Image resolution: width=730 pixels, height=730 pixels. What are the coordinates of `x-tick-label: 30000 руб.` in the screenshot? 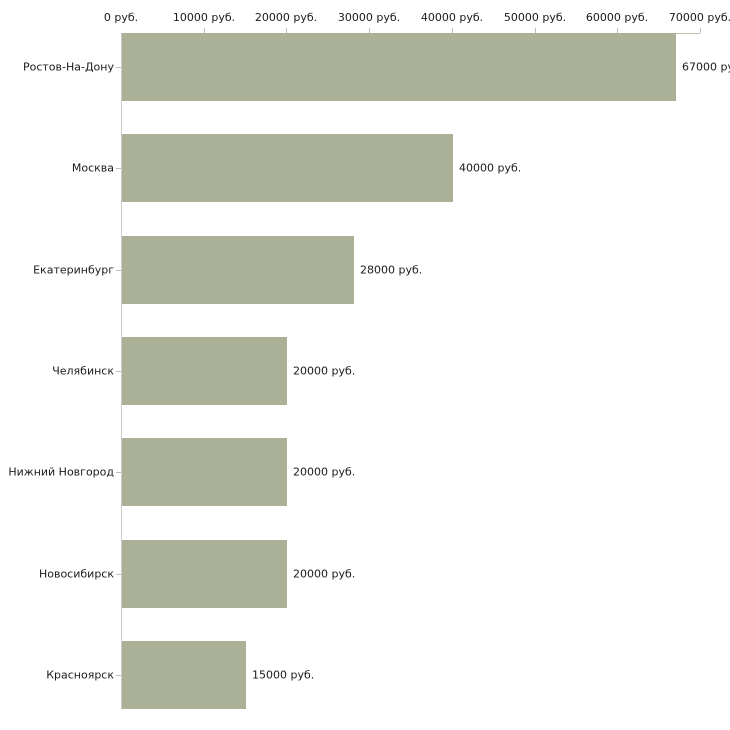 It's located at (369, 17).